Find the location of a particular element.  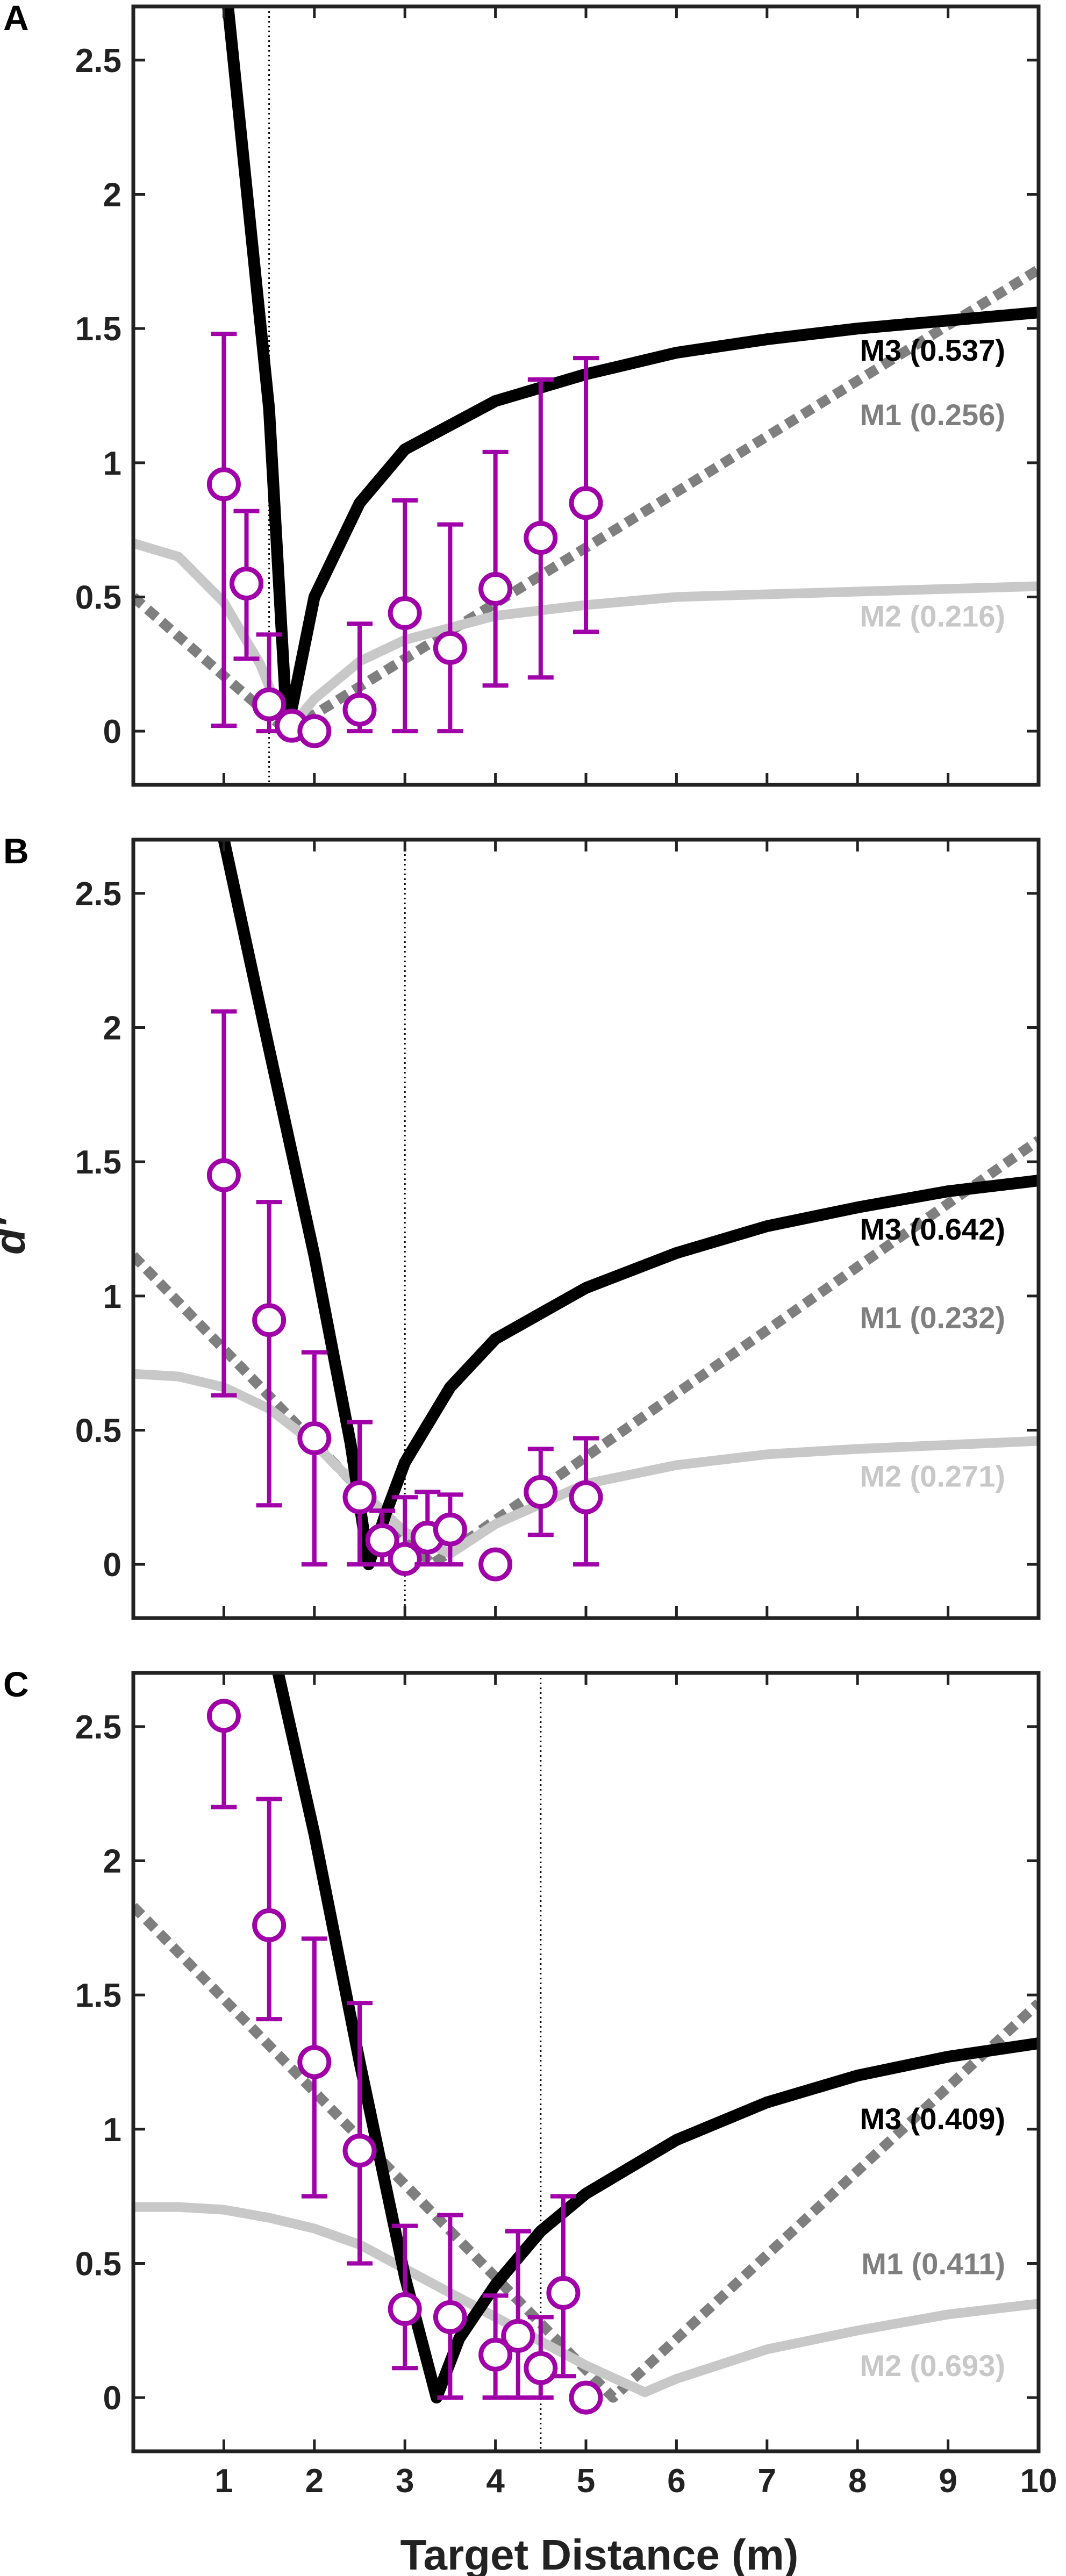

x-tick-label: 9 is located at coordinates (948, 2481).